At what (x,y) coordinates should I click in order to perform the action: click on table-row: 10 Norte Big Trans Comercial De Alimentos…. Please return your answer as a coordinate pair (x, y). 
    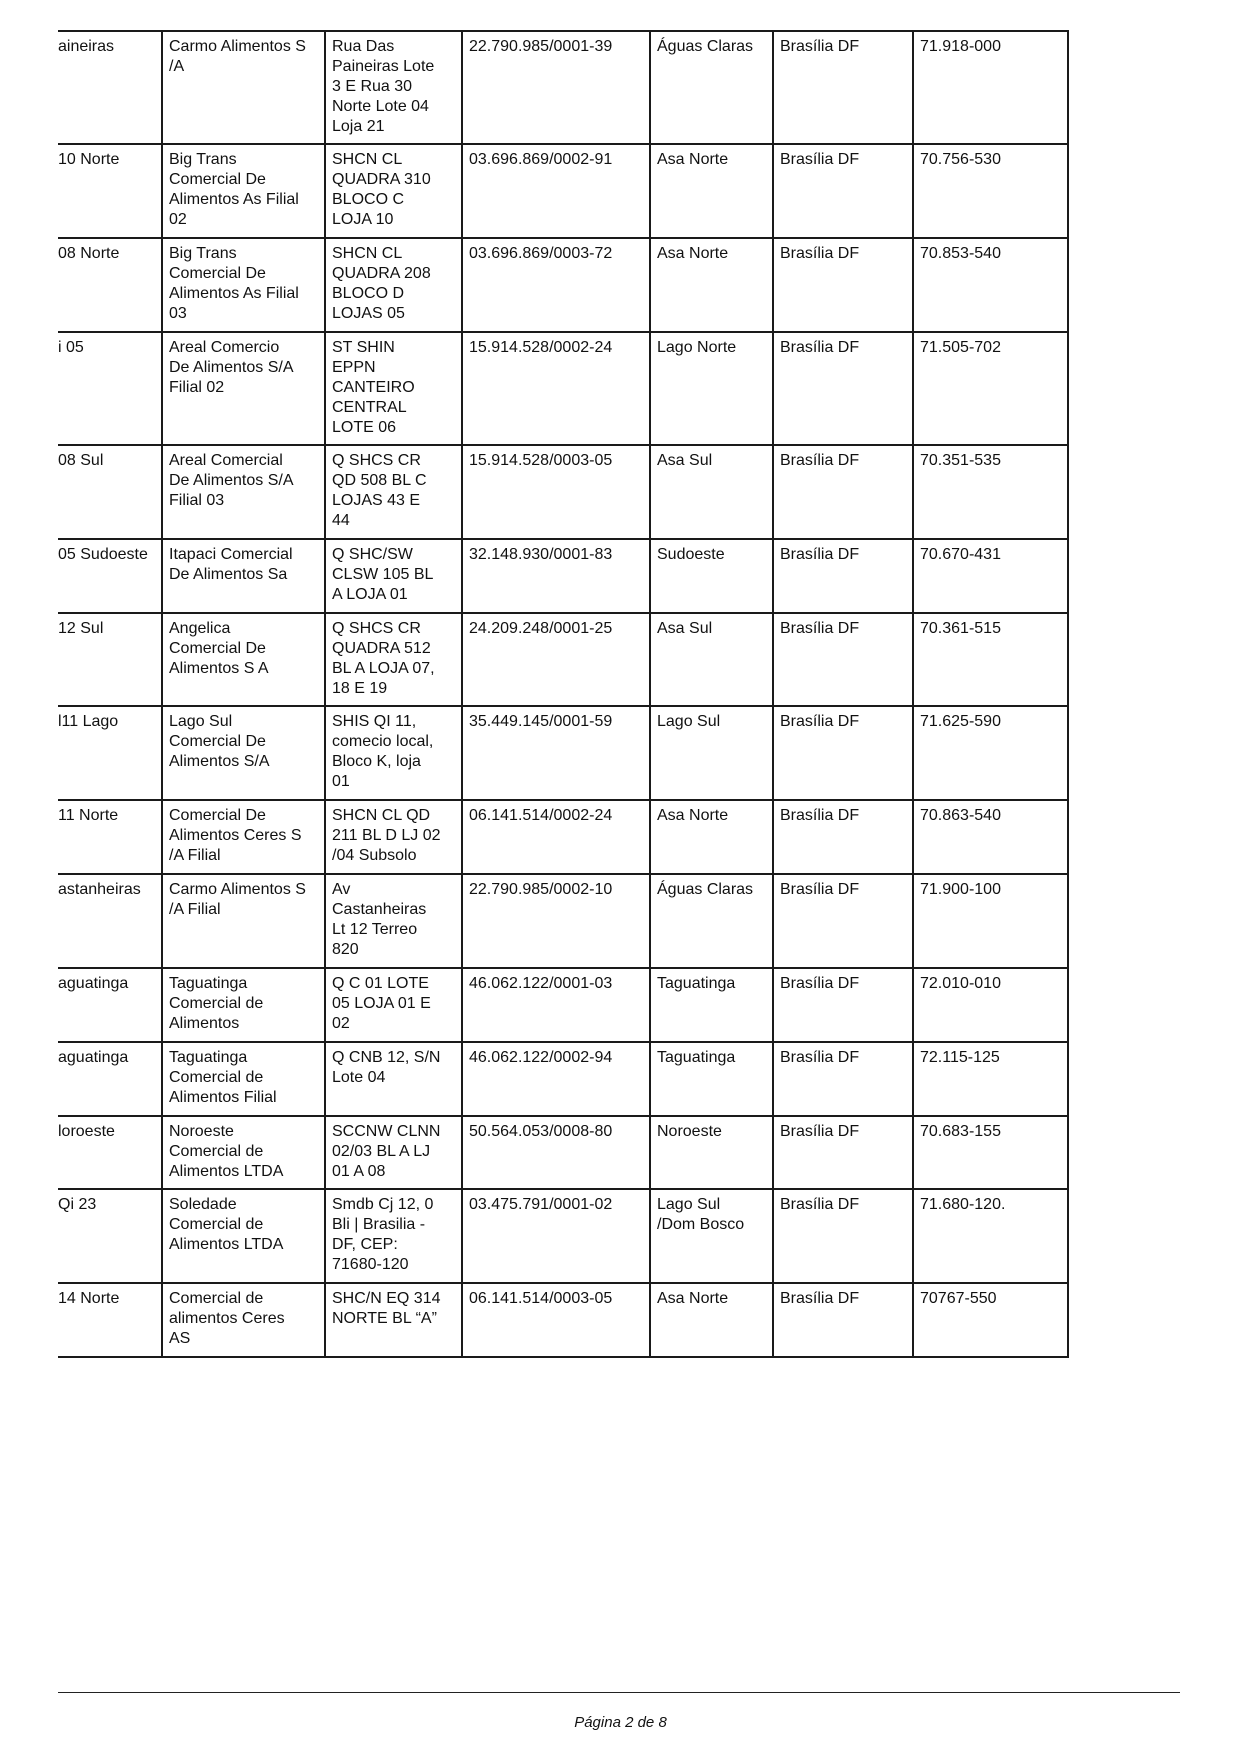
    Looking at the image, I should click on (563, 191).